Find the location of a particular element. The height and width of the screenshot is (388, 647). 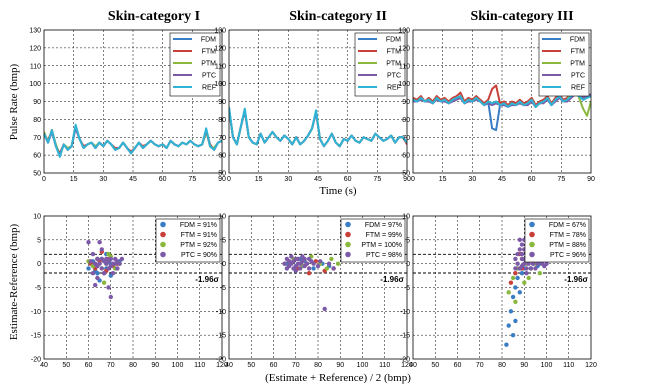

y-tick-label: 5 is located at coordinates (39, 240).